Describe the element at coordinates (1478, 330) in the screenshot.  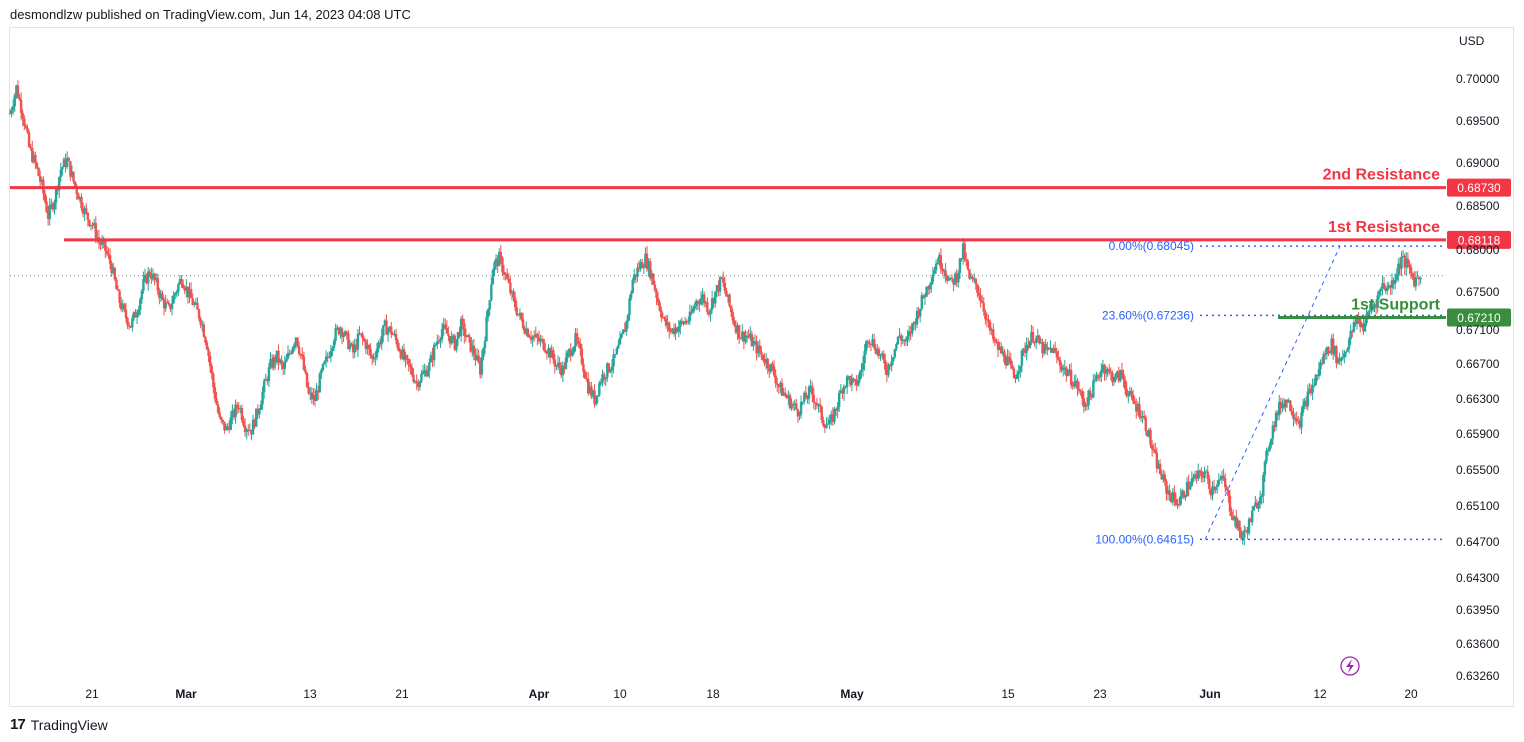
I see `price-tick-label: 0.67100` at that location.